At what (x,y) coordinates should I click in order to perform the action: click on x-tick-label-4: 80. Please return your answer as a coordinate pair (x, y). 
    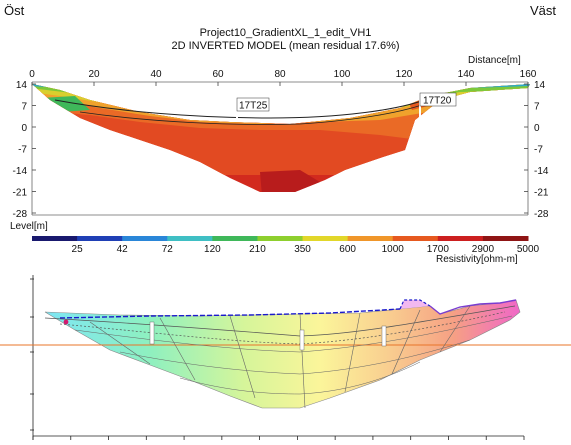
    Looking at the image, I should click on (280, 74).